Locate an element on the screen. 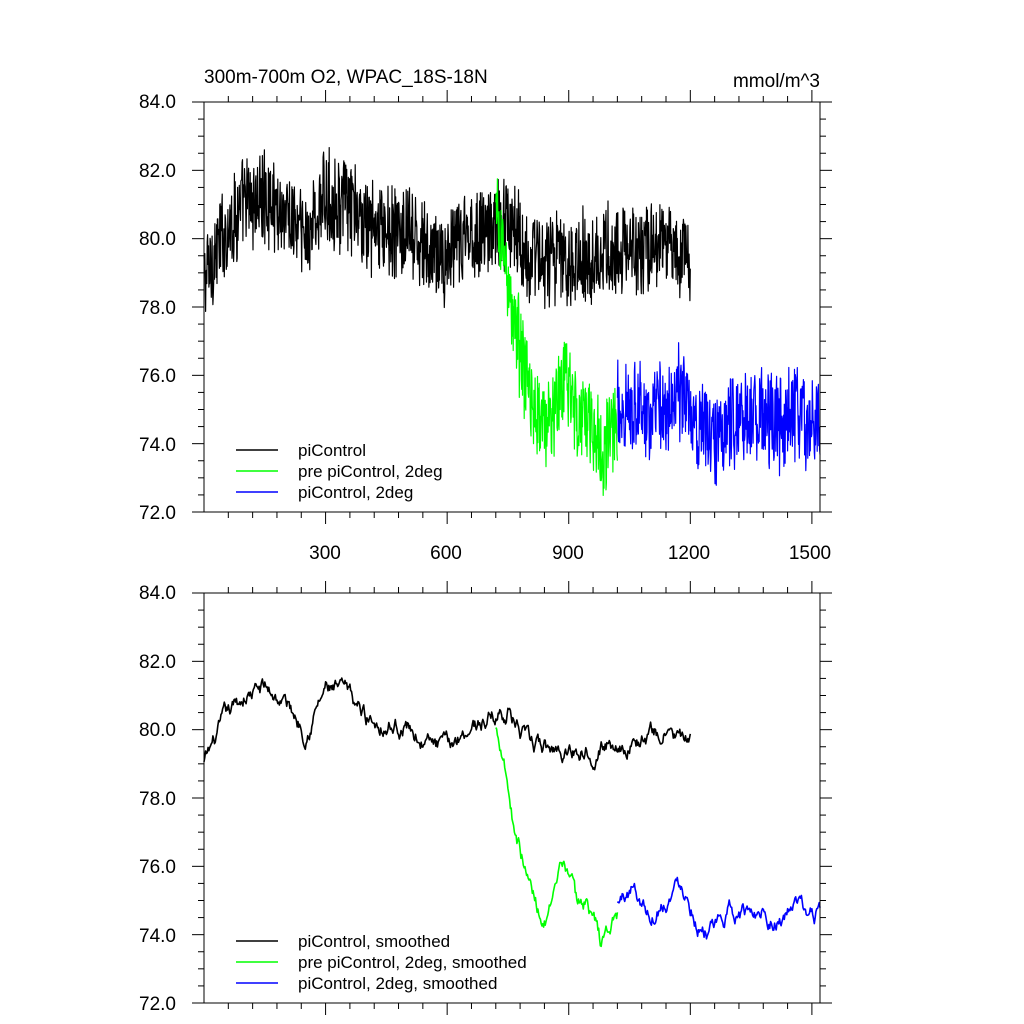 The image size is (1024, 1024). x-tick-label: 900 is located at coordinates (568, 553).